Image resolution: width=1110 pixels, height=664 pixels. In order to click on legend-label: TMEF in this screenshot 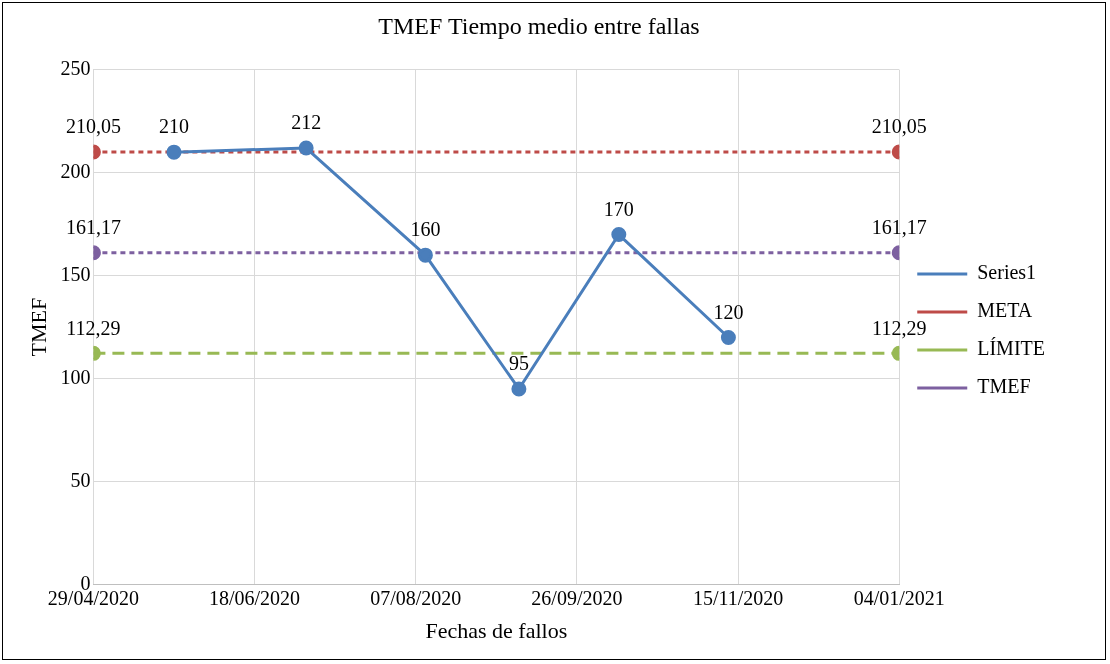, I will do `click(1004, 386)`.